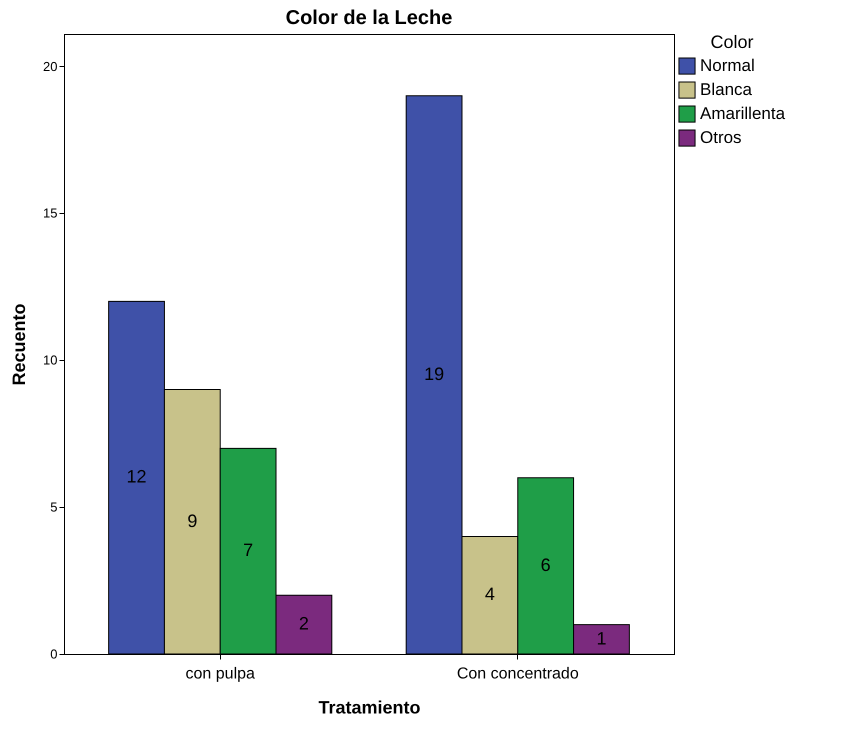  What do you see at coordinates (303, 624) in the screenshot?
I see `data-label: 2` at bounding box center [303, 624].